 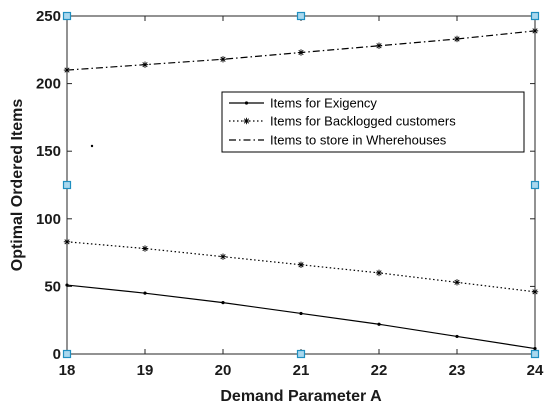 I want to click on y-tick-label: 0, so click(x=57, y=354).